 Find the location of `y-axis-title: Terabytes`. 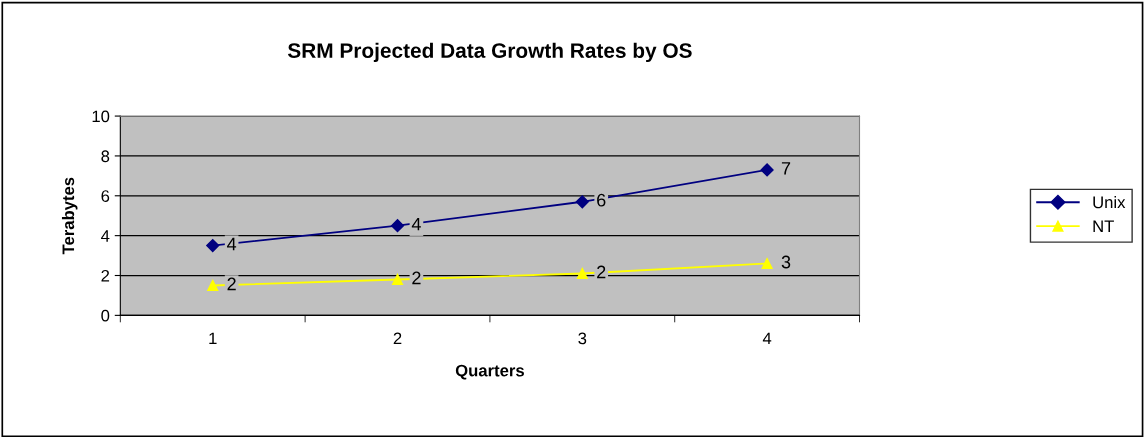

y-axis-title: Terabytes is located at coordinates (69, 216).